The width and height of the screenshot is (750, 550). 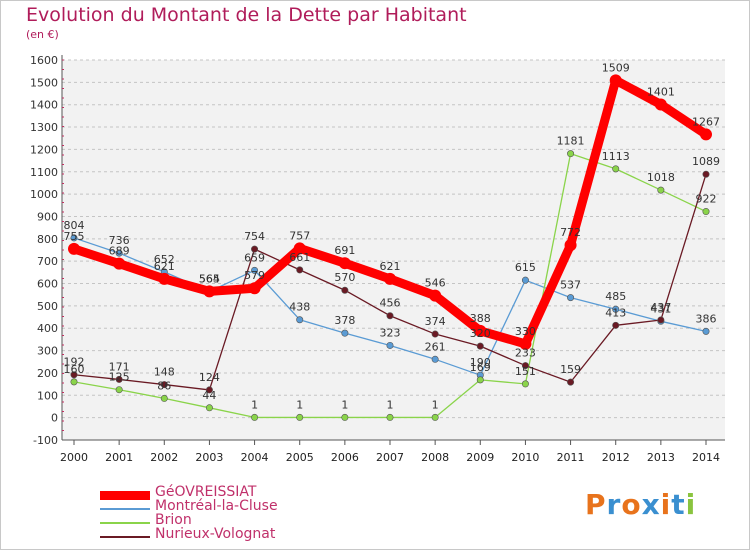 I want to click on data-label: 169, so click(x=480, y=367).